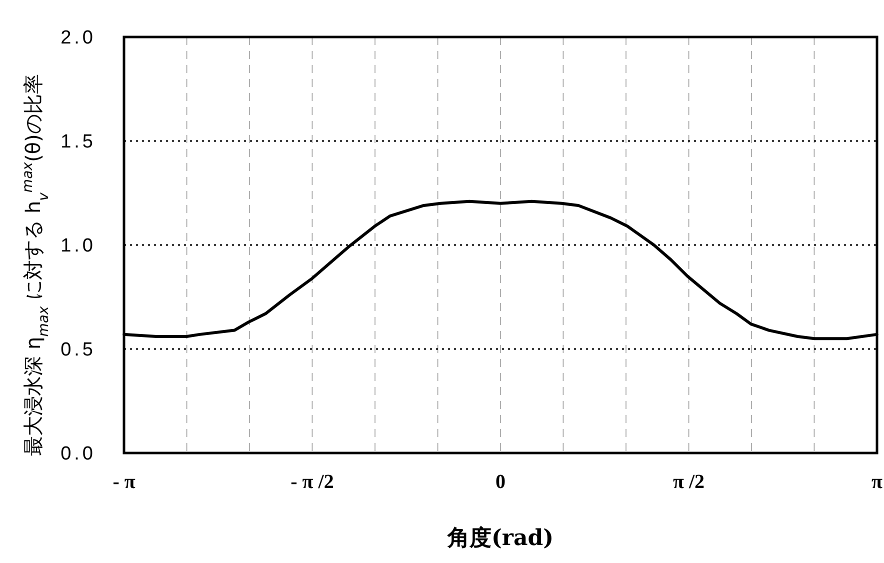 Image resolution: width=884 pixels, height=563 pixels. What do you see at coordinates (78, 350) in the screenshot?
I see `y-tick-label: 0.5` at bounding box center [78, 350].